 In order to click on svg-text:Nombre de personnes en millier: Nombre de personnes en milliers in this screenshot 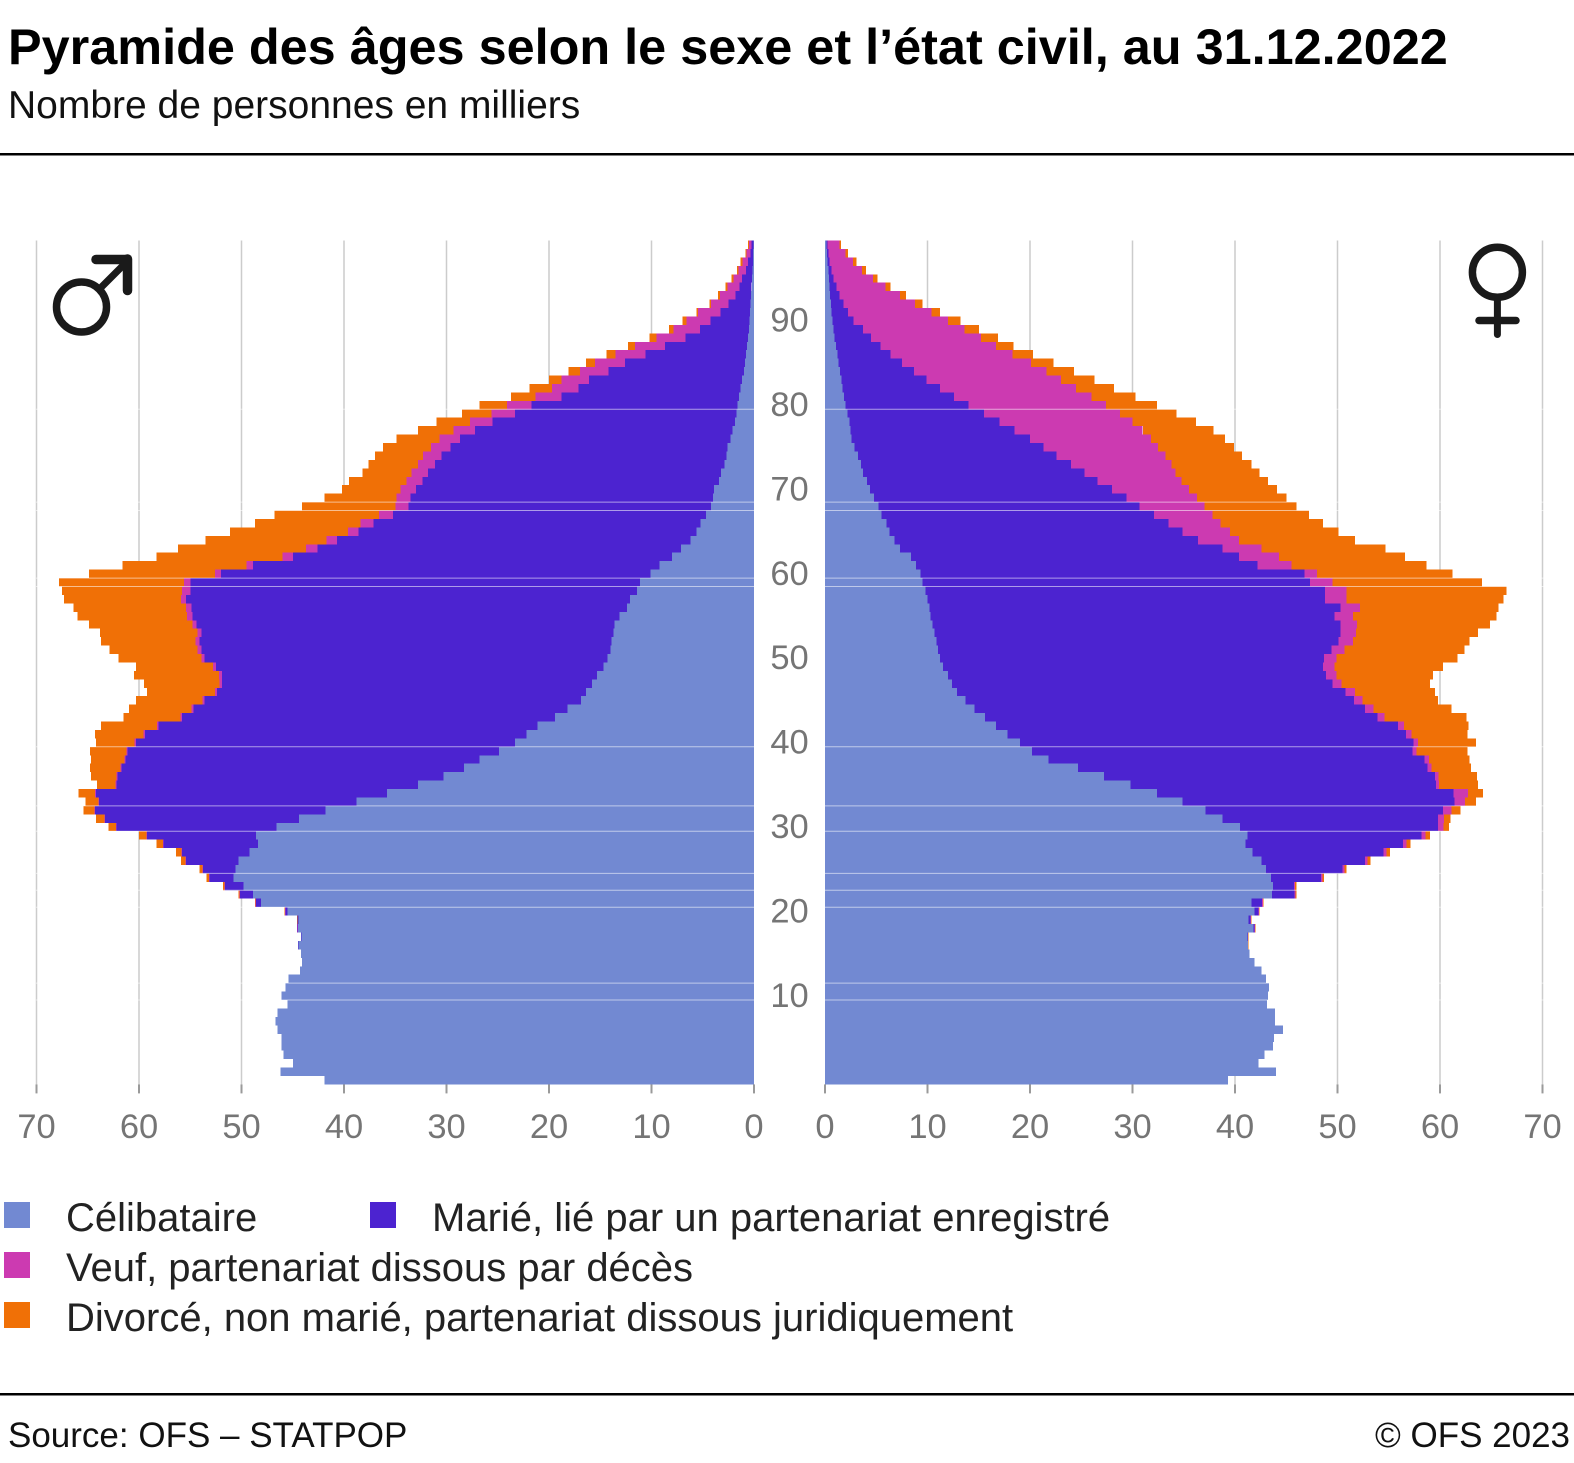, I will do `click(294, 105)`.